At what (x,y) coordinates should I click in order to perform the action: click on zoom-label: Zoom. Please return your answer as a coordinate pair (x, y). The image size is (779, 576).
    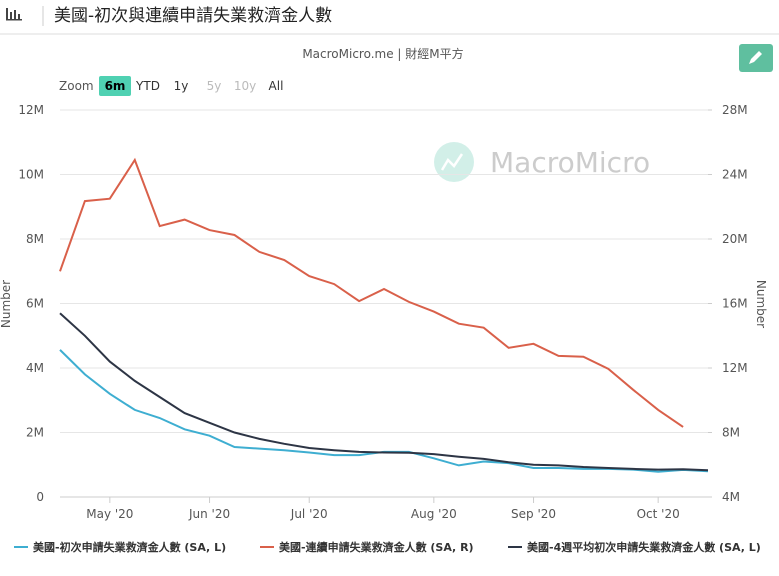
    Looking at the image, I should click on (76, 86).